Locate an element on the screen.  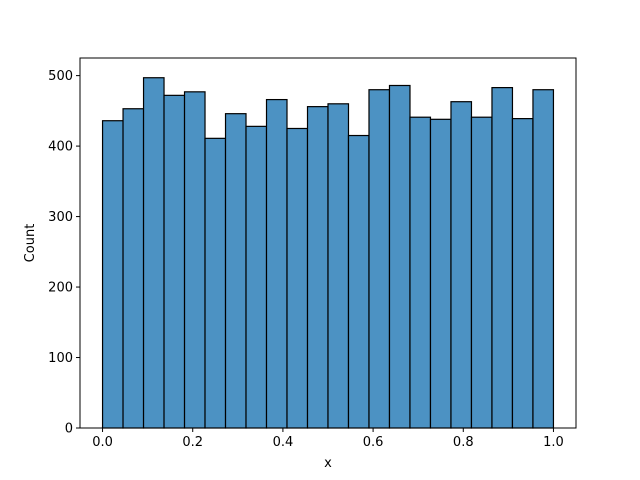
x-axis-label: x is located at coordinates (328, 463).